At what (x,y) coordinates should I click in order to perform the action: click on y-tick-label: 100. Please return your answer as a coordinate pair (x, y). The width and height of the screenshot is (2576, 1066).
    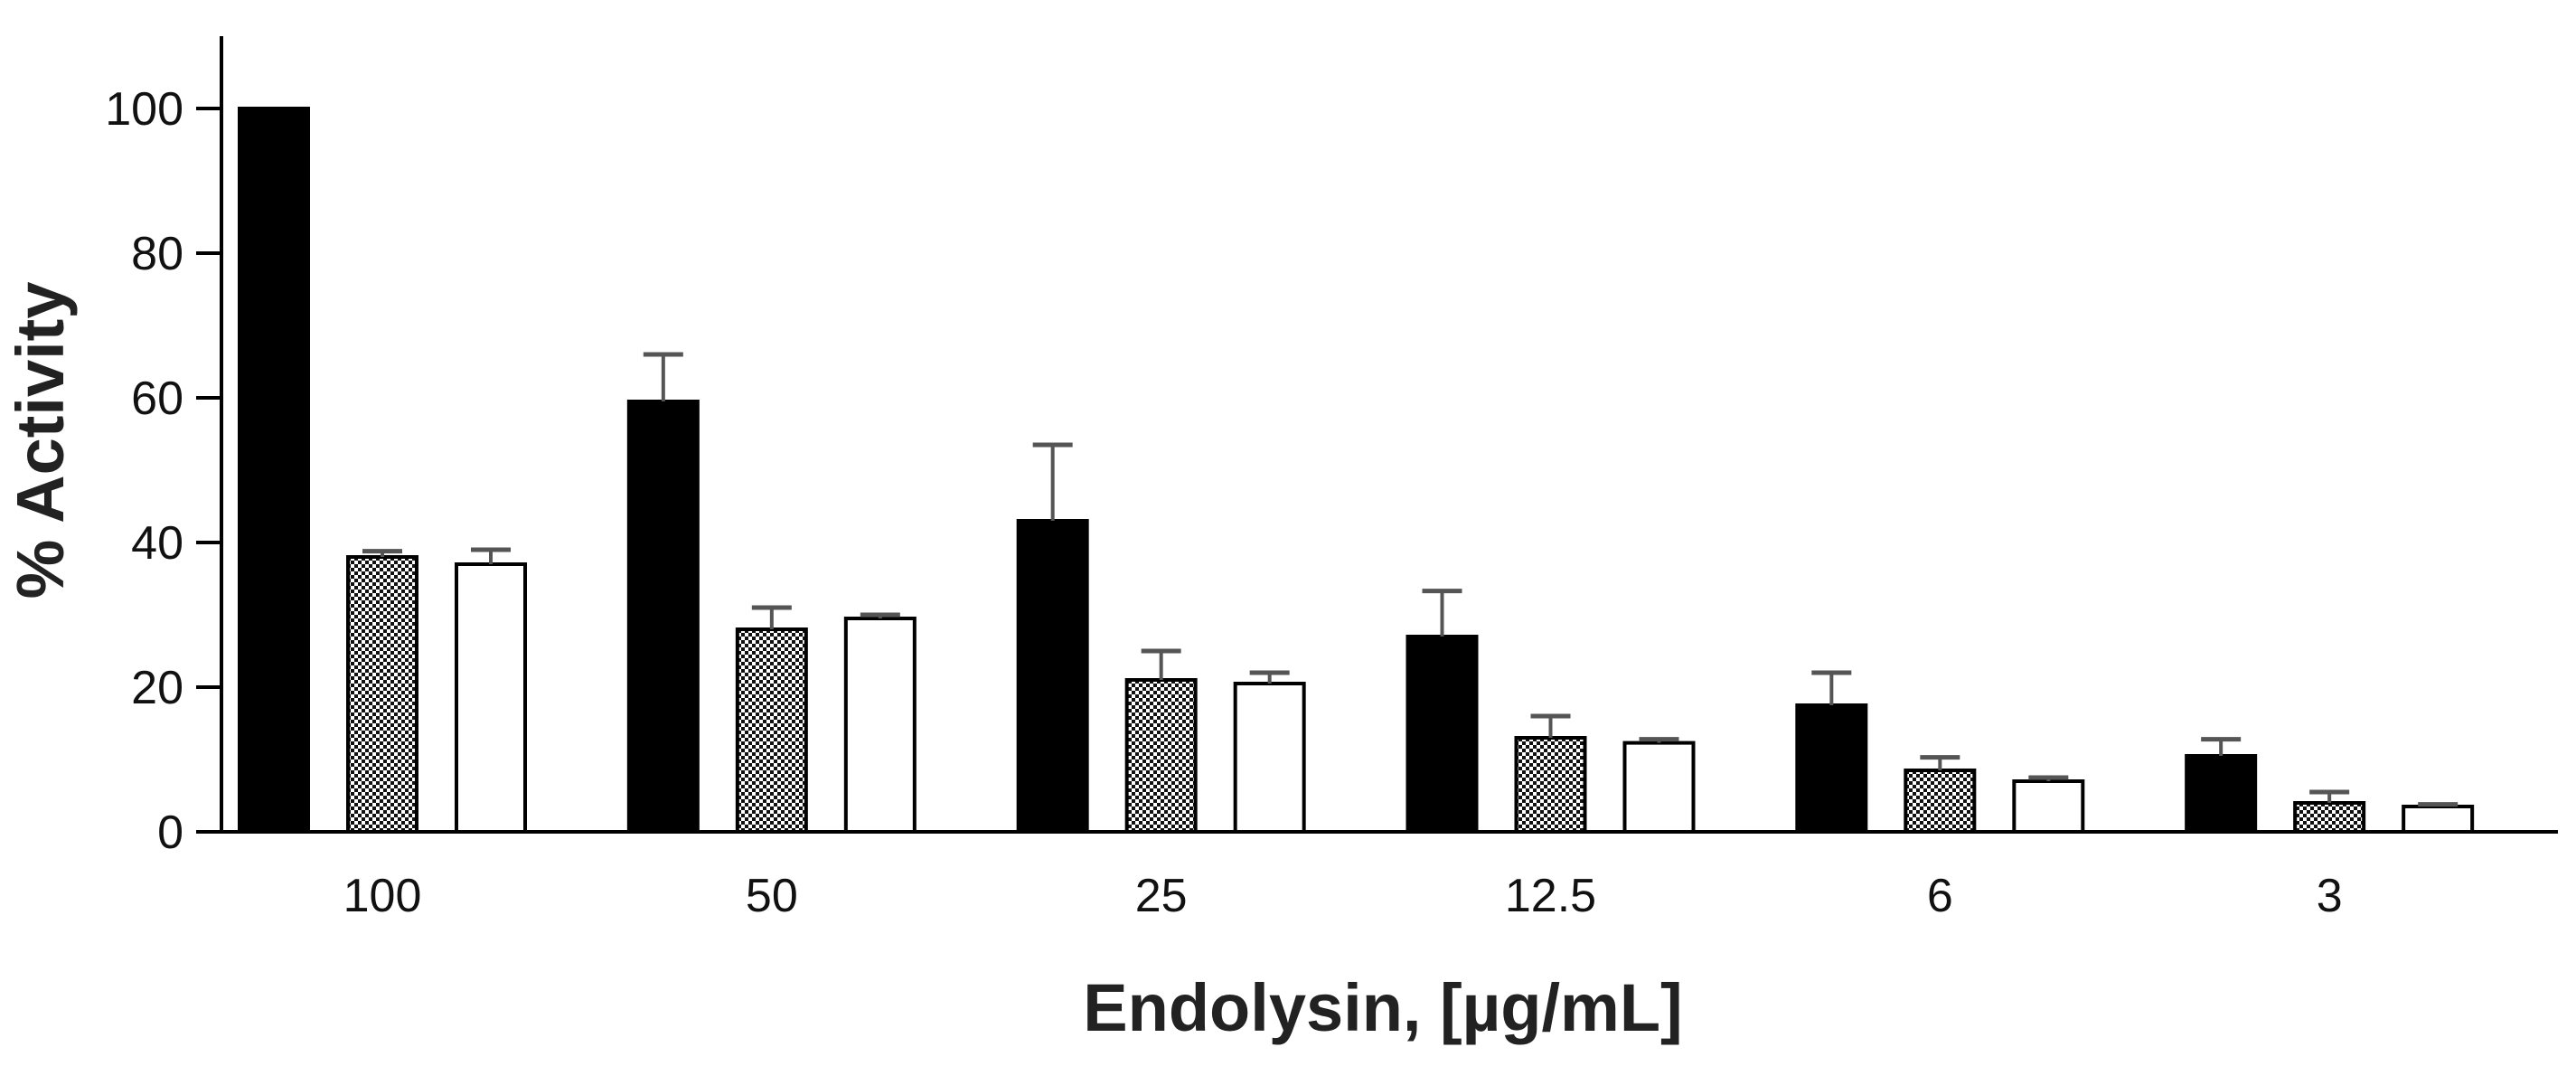
    Looking at the image, I should click on (144, 109).